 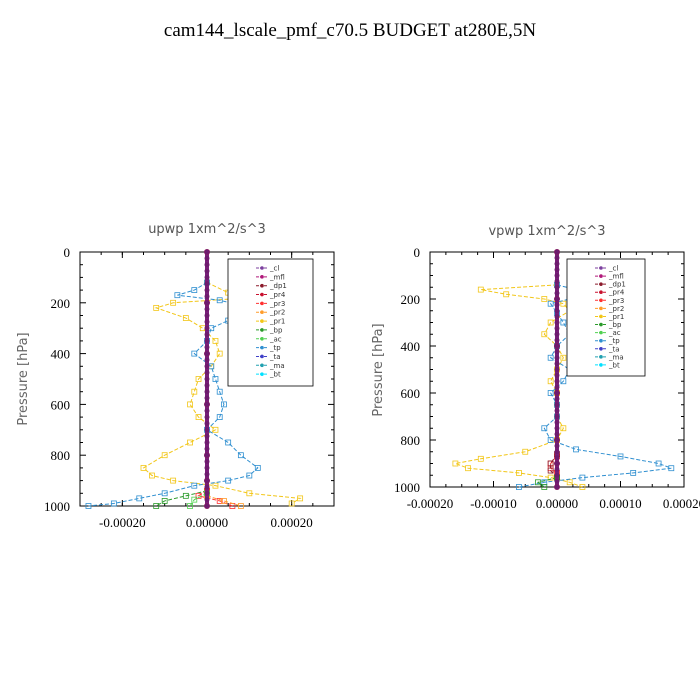 I want to click on y-tick-label: 0, so click(x=67, y=252).